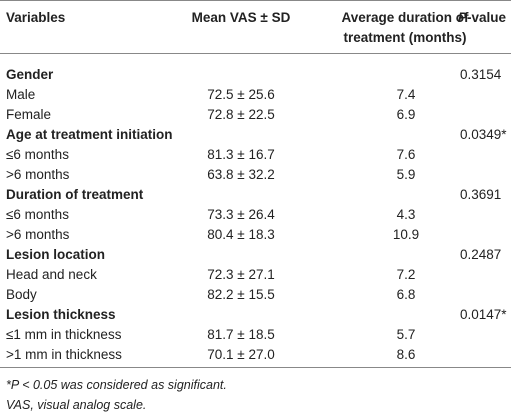 The image size is (511, 413). What do you see at coordinates (463, 17) in the screenshot?
I see `header-italic: P` at bounding box center [463, 17].